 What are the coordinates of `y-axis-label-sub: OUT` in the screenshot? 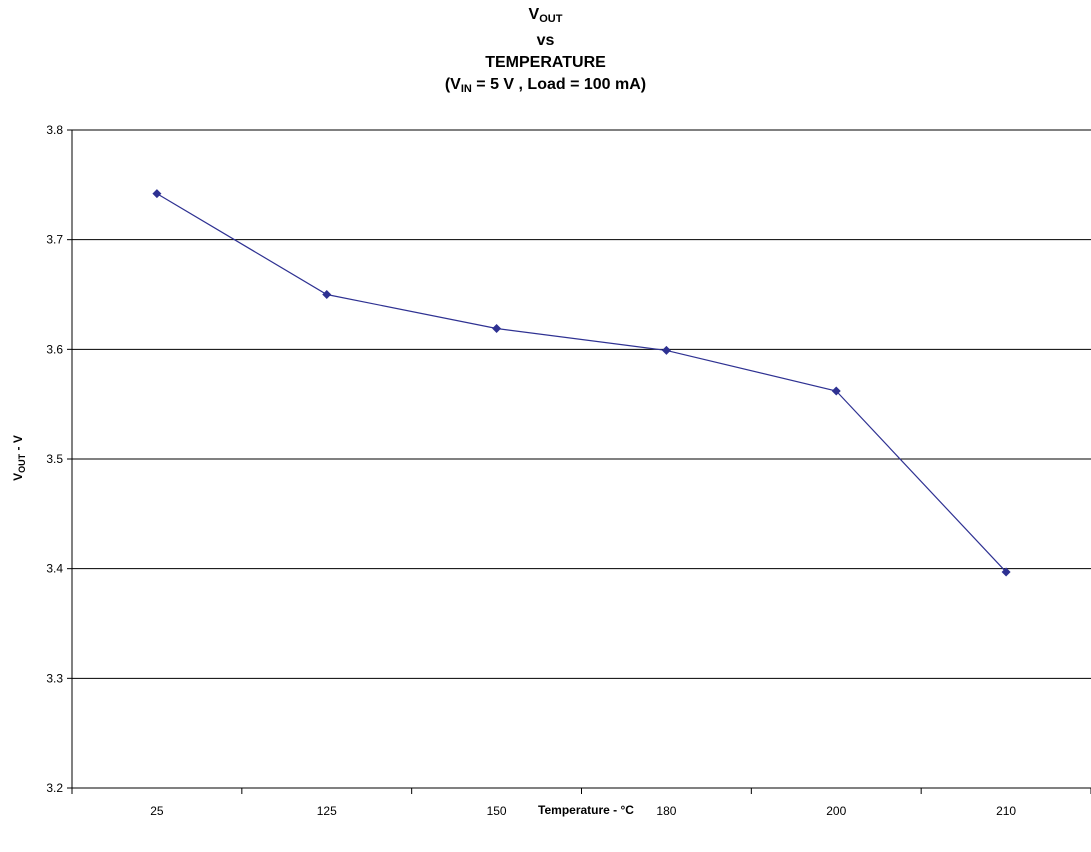 It's located at (22, 463).